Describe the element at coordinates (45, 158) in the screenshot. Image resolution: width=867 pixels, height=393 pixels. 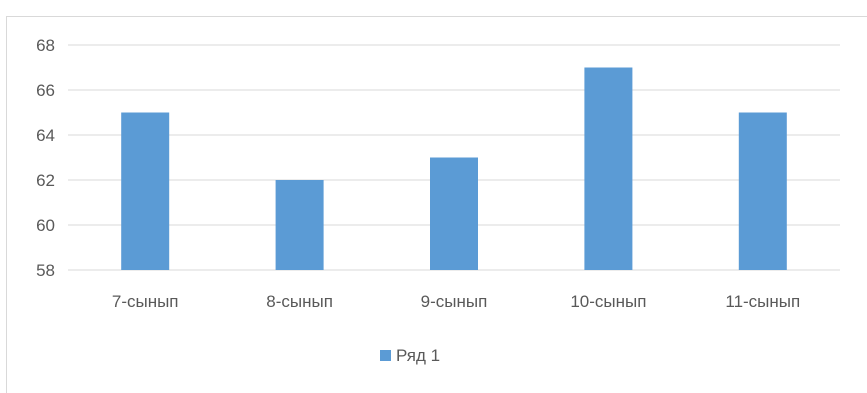
I see `y-axis-tick-labels: 58 60 62 64 66 68` at that location.